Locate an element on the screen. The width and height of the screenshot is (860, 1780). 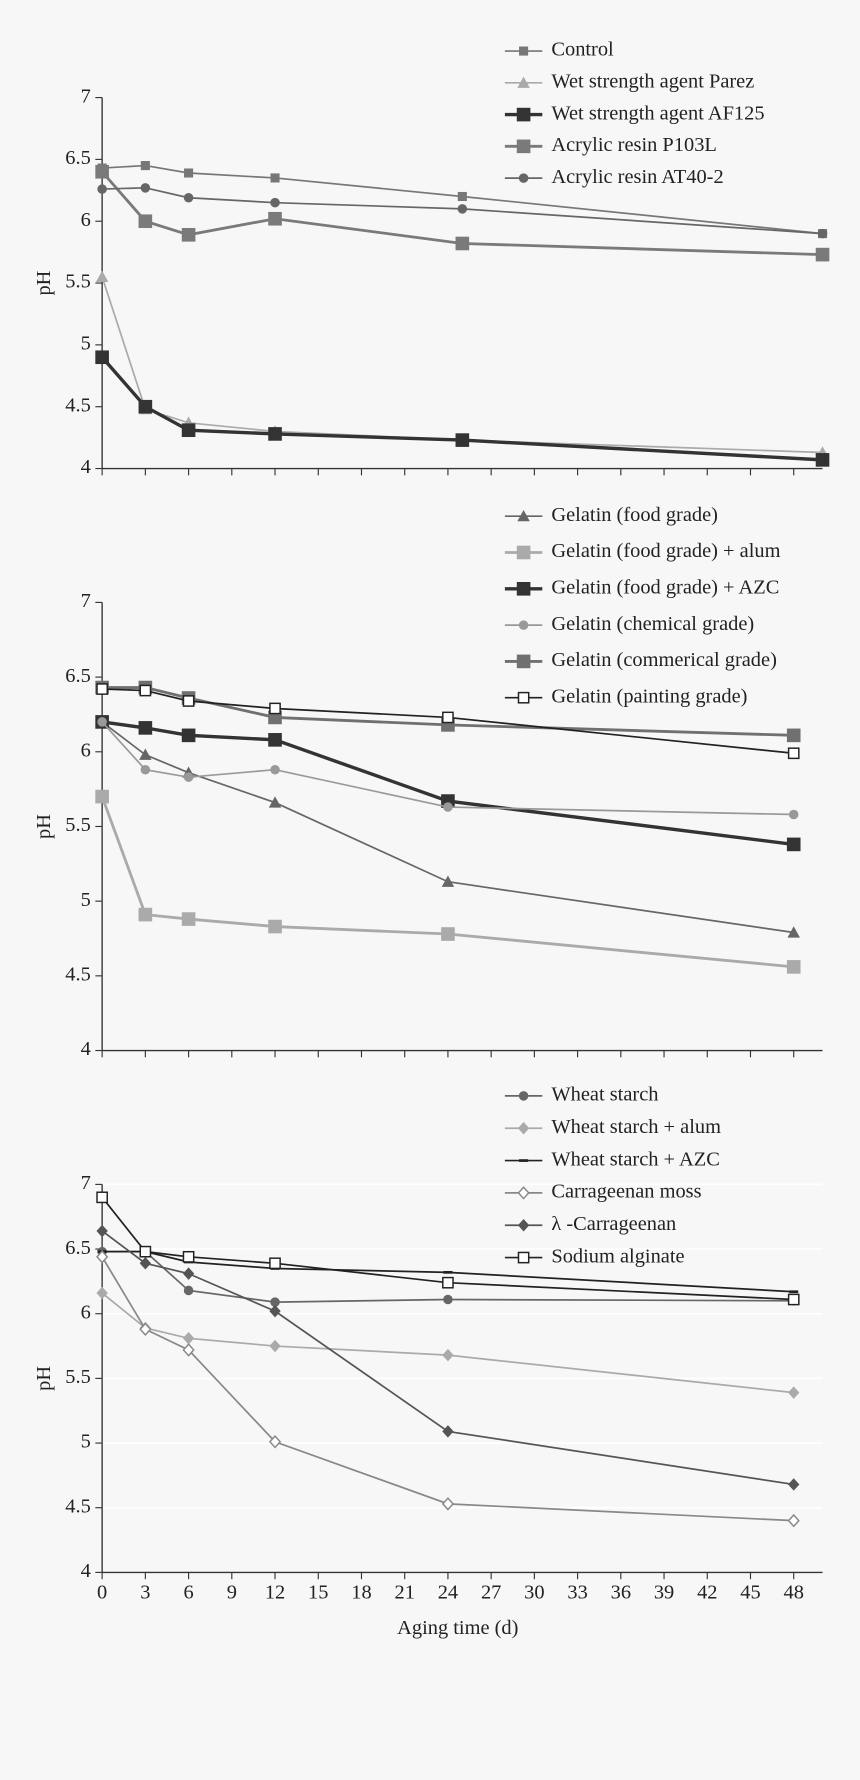
legend-label: Gelatin (painting grade) is located at coordinates (649, 696).